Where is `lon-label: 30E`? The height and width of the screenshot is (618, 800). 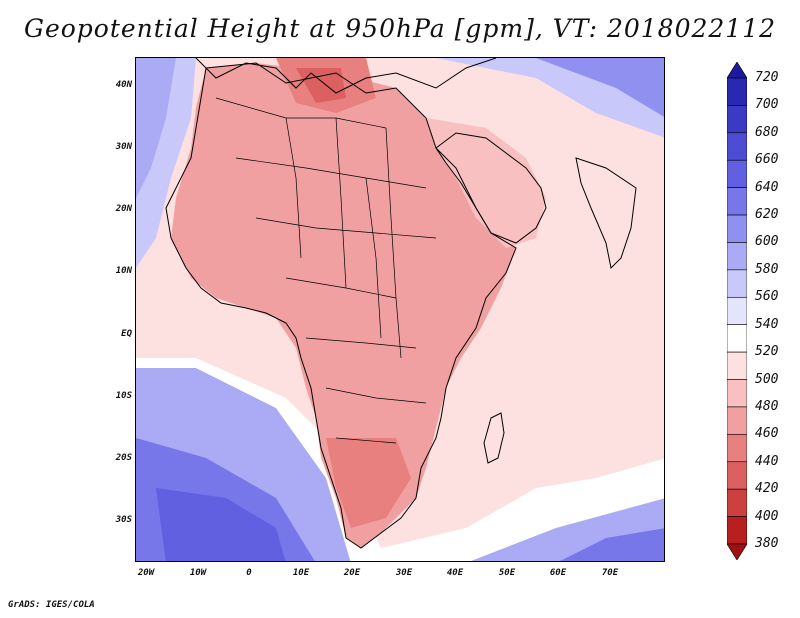 lon-label: 30E is located at coordinates (404, 573).